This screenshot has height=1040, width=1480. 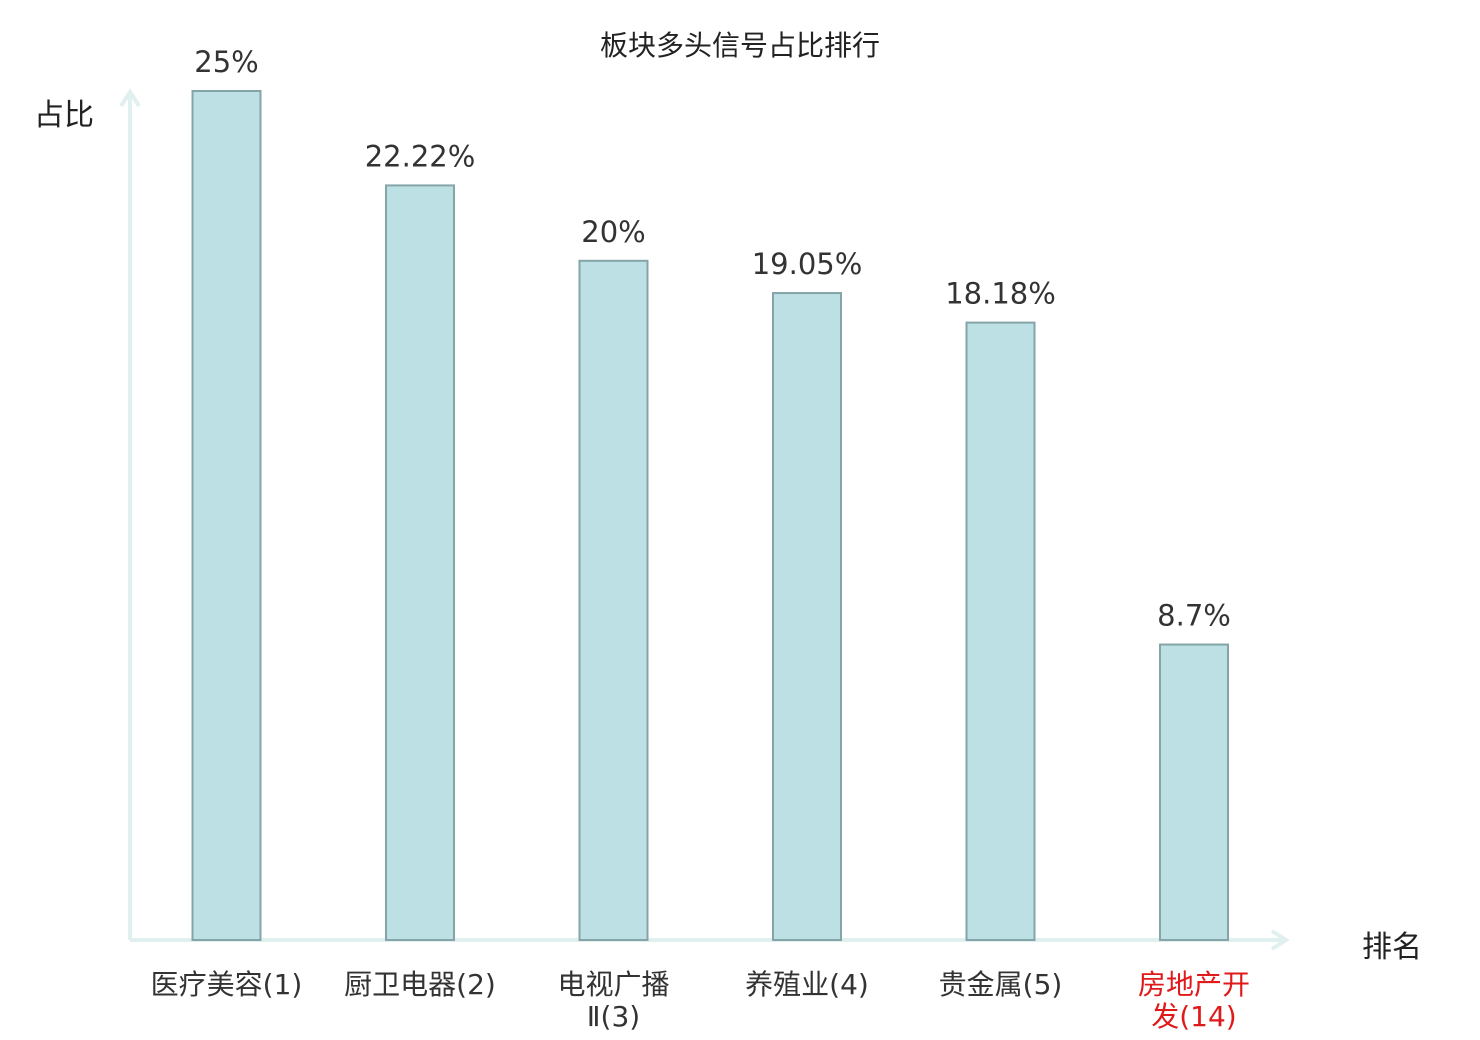 What do you see at coordinates (807, 984) in the screenshot?
I see `x-tick-label: 养殖业(4)` at bounding box center [807, 984].